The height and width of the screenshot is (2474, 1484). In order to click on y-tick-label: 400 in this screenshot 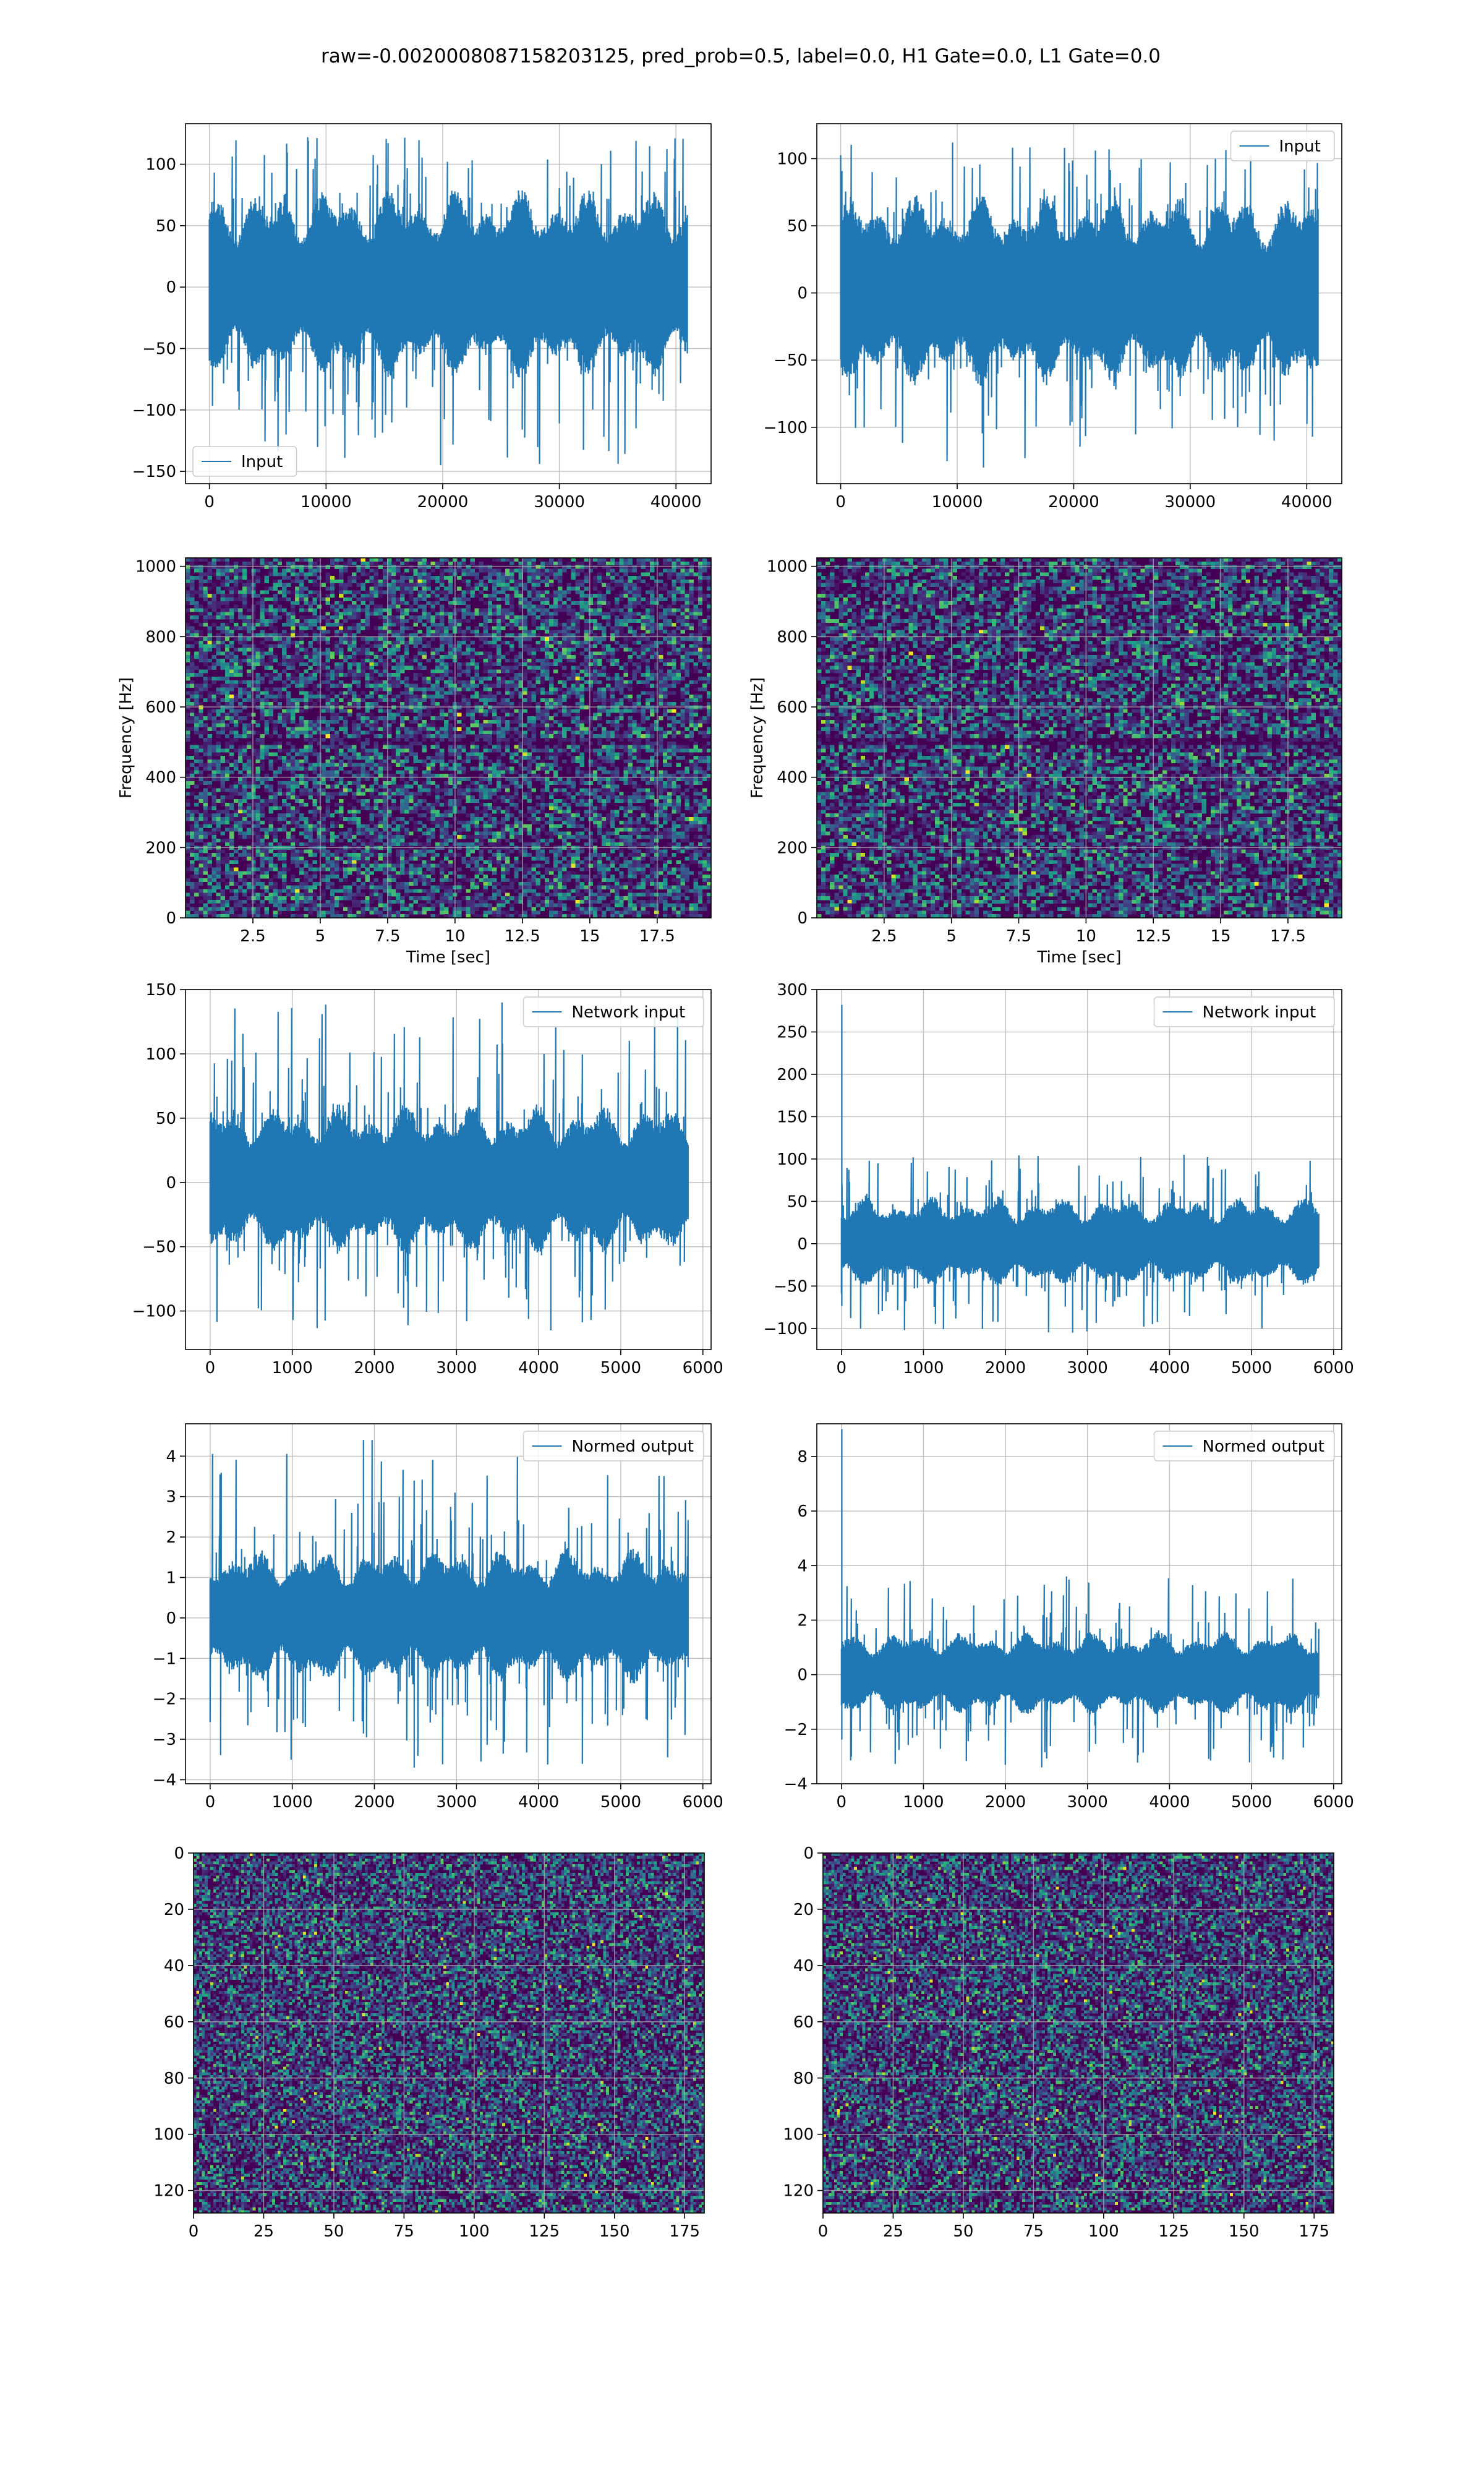, I will do `click(160, 778)`.